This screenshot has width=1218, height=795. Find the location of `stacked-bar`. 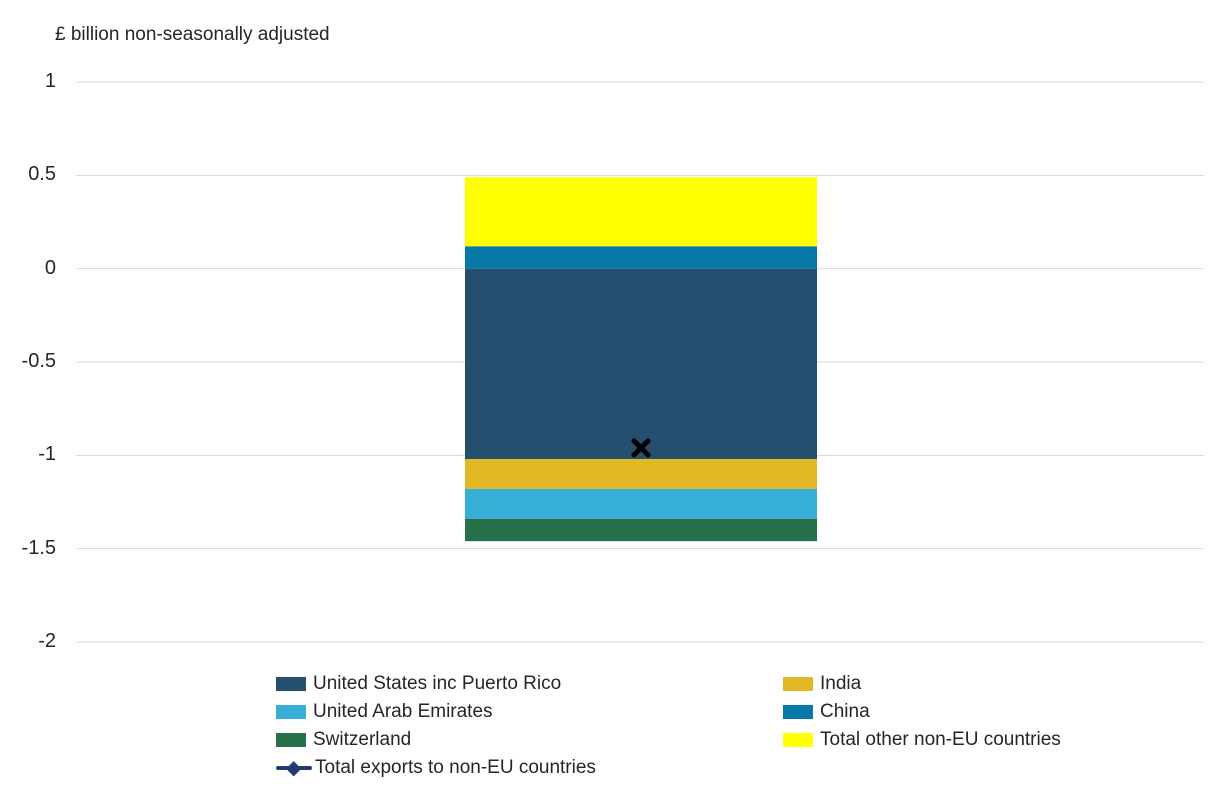

stacked-bar is located at coordinates (641, 359).